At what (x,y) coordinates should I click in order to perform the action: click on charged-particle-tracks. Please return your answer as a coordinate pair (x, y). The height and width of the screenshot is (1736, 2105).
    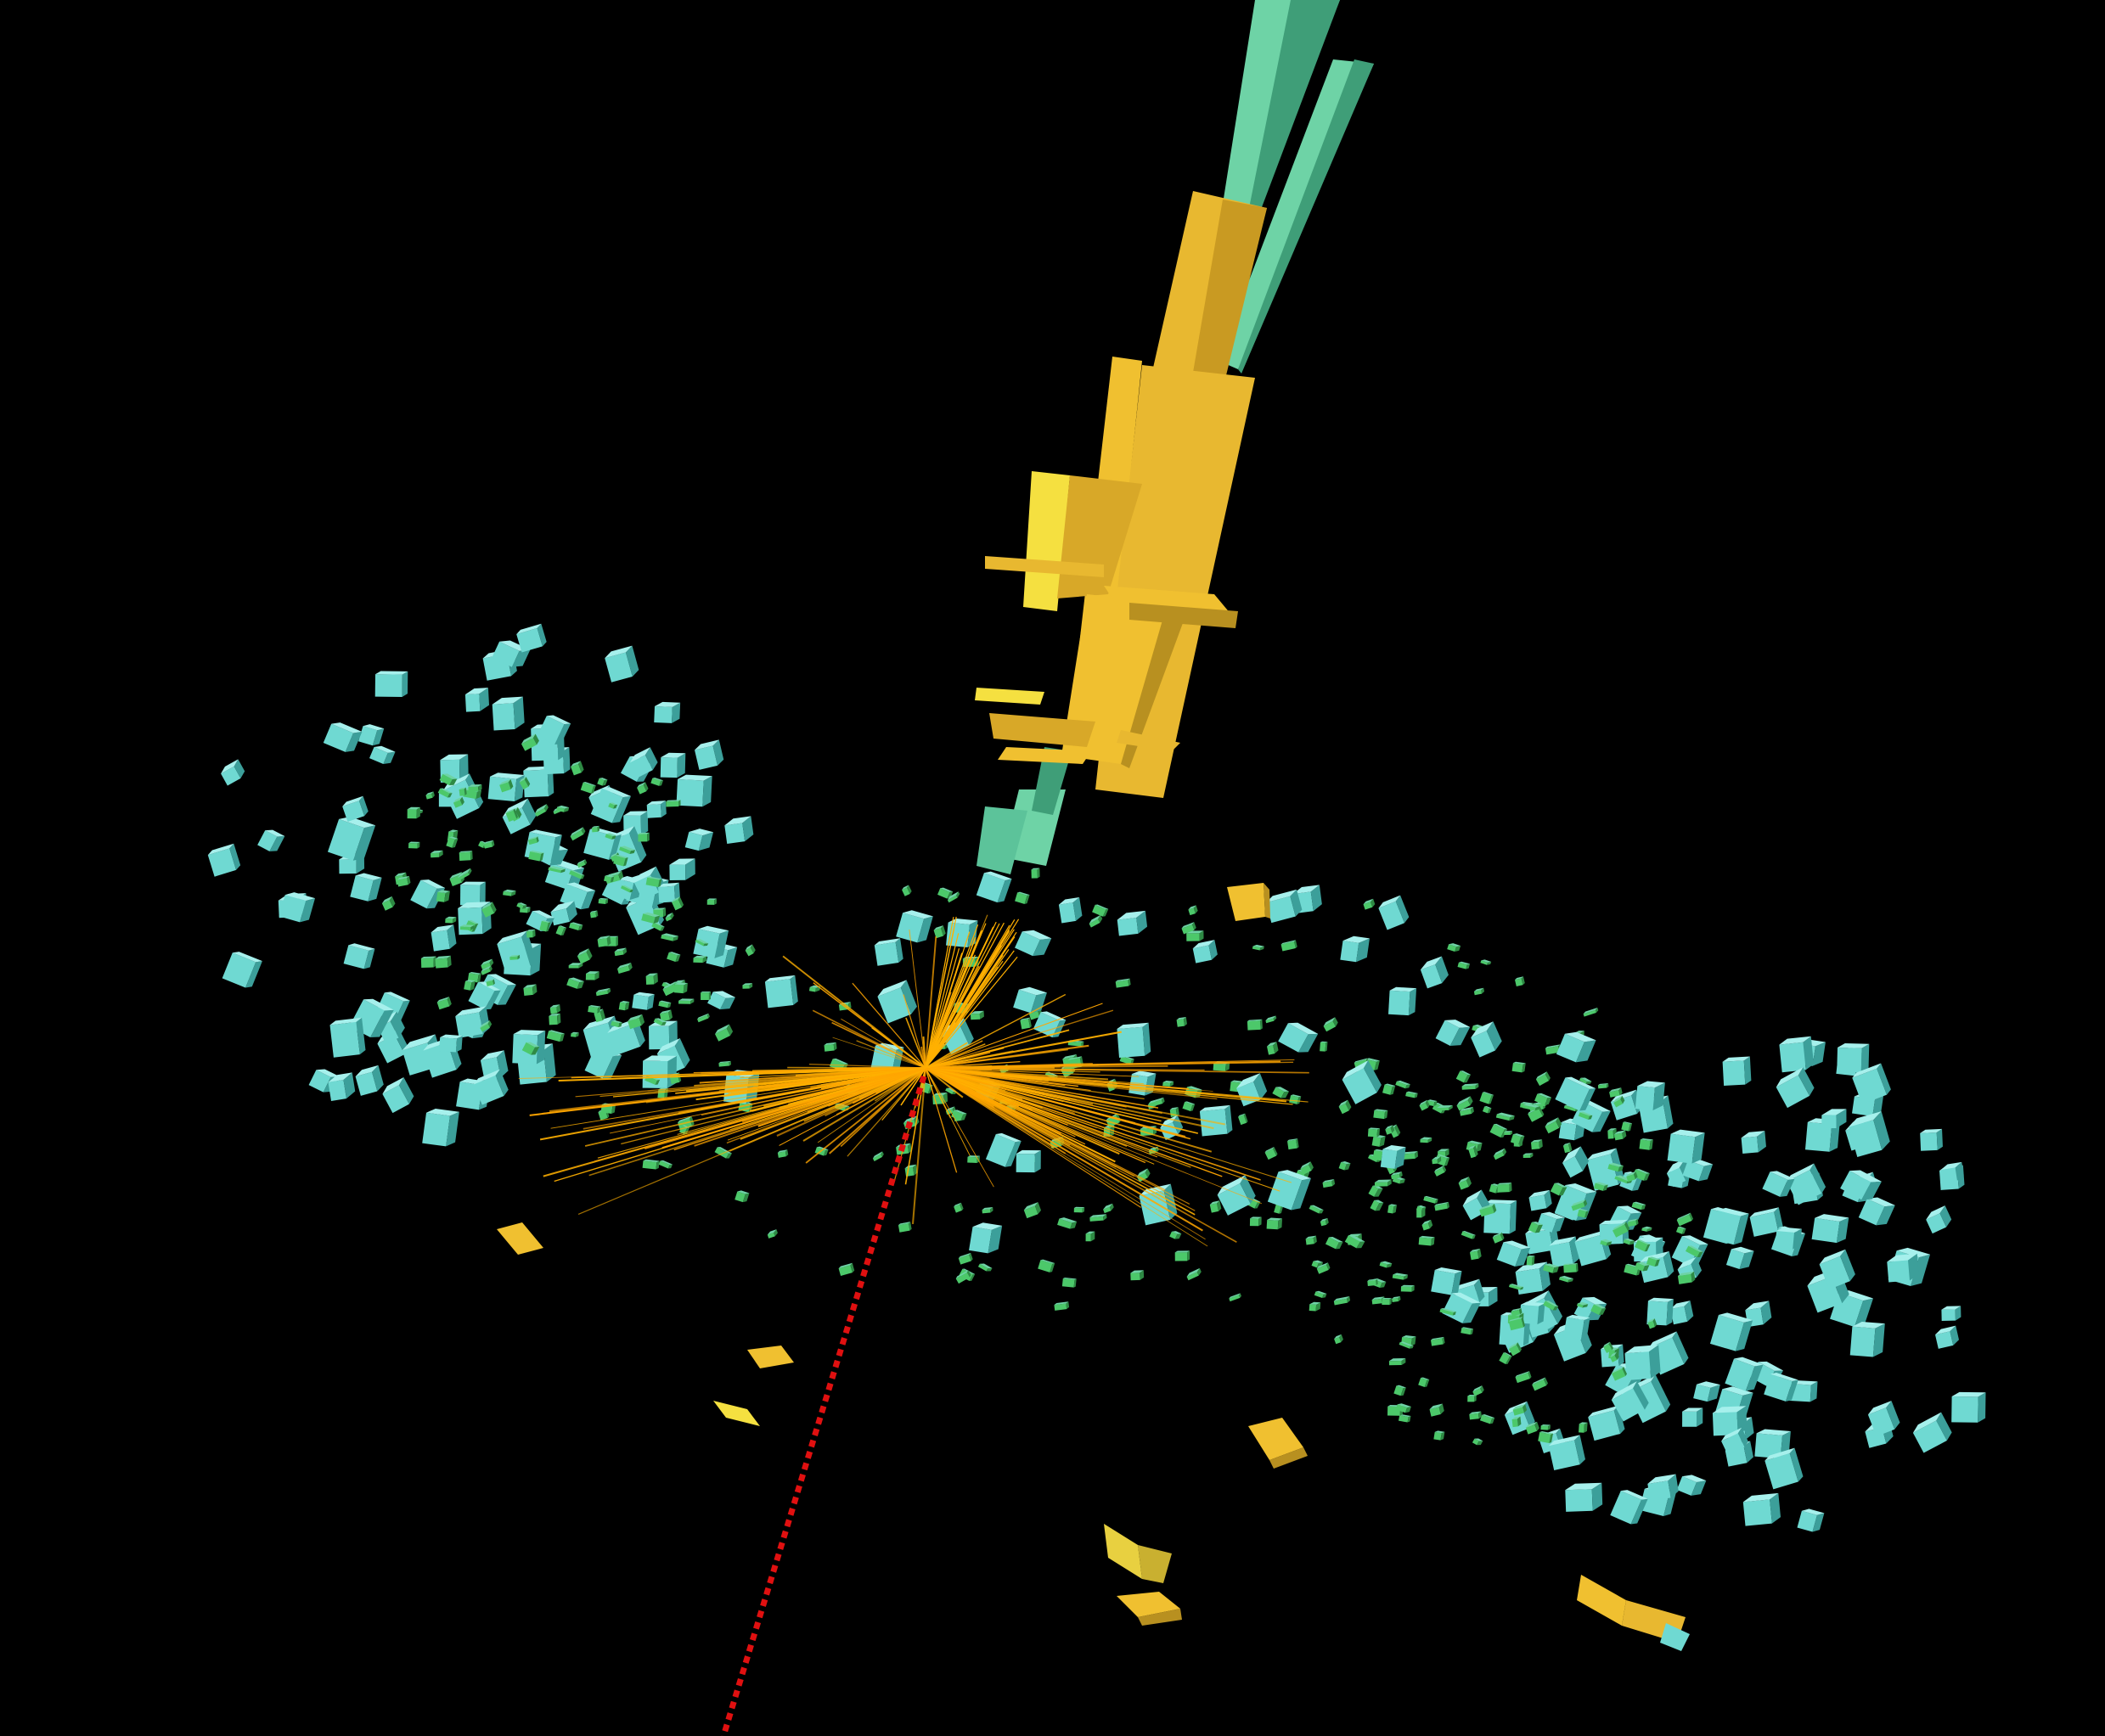
    Looking at the image, I should click on (913, 1080).